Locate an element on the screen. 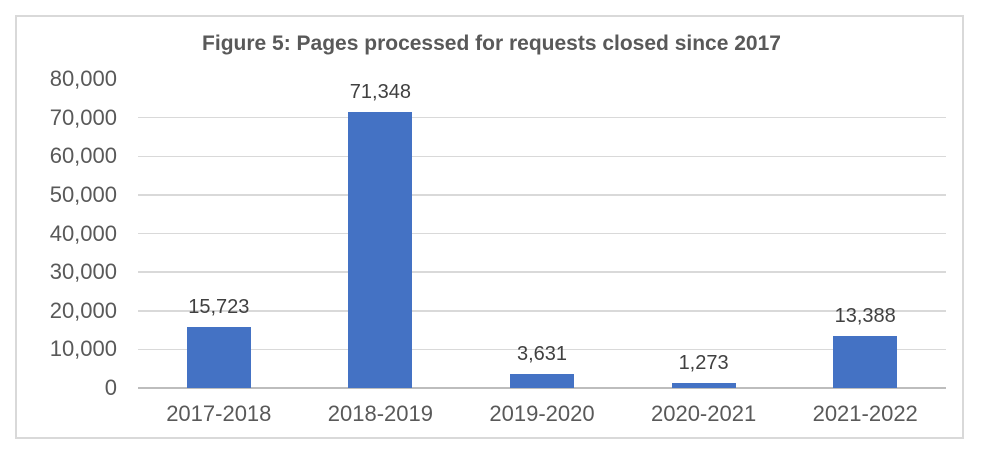  y-axis-tick-label: 70,000 is located at coordinates (83, 117).